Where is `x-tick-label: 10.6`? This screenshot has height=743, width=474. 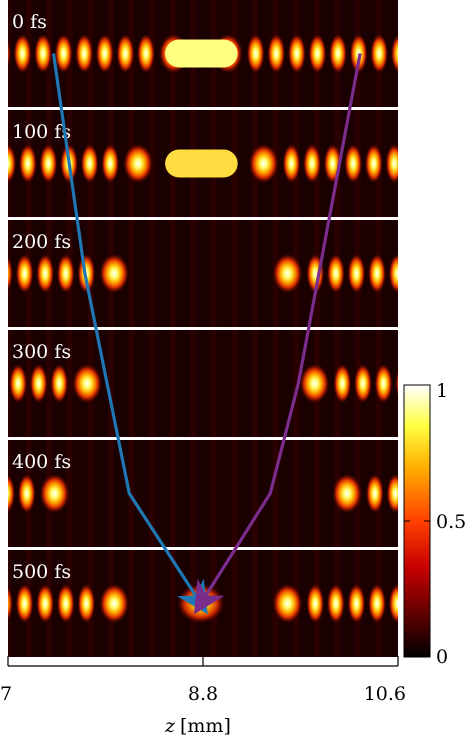 x-tick-label: 10.6 is located at coordinates (385, 694).